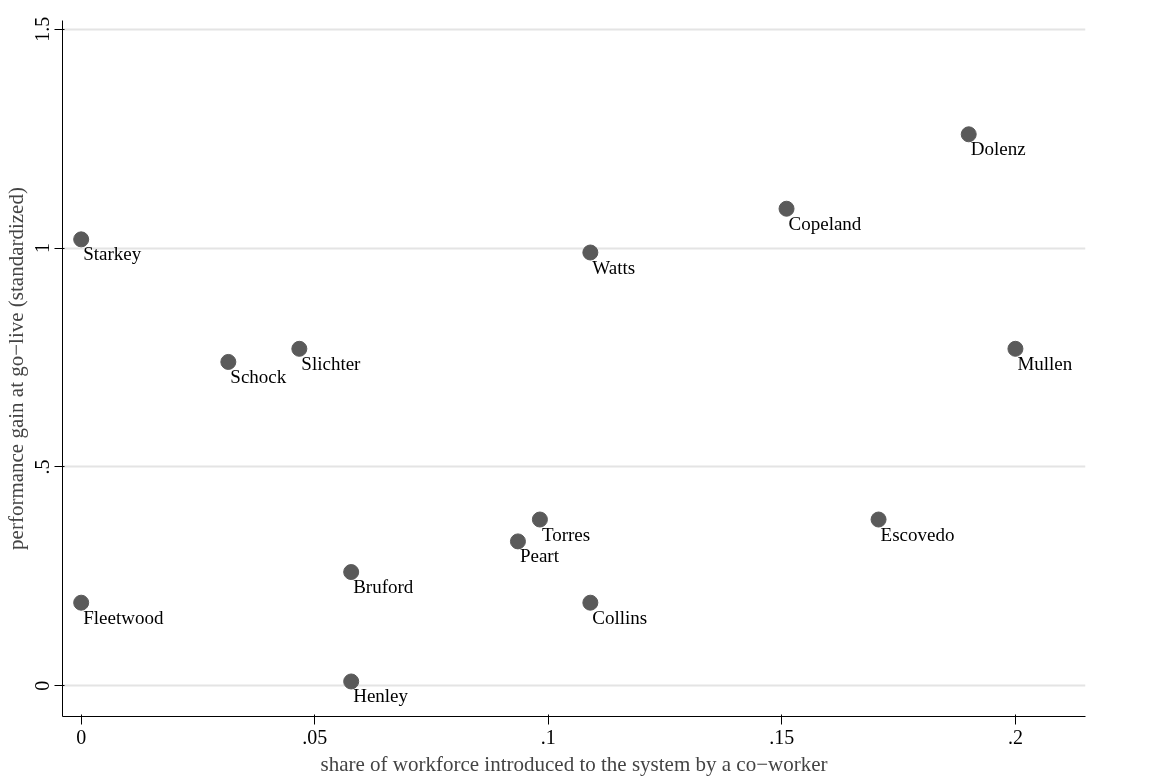  What do you see at coordinates (15, 368) in the screenshot?
I see `y-axis-title: performance gain at go−live (standardized)` at bounding box center [15, 368].